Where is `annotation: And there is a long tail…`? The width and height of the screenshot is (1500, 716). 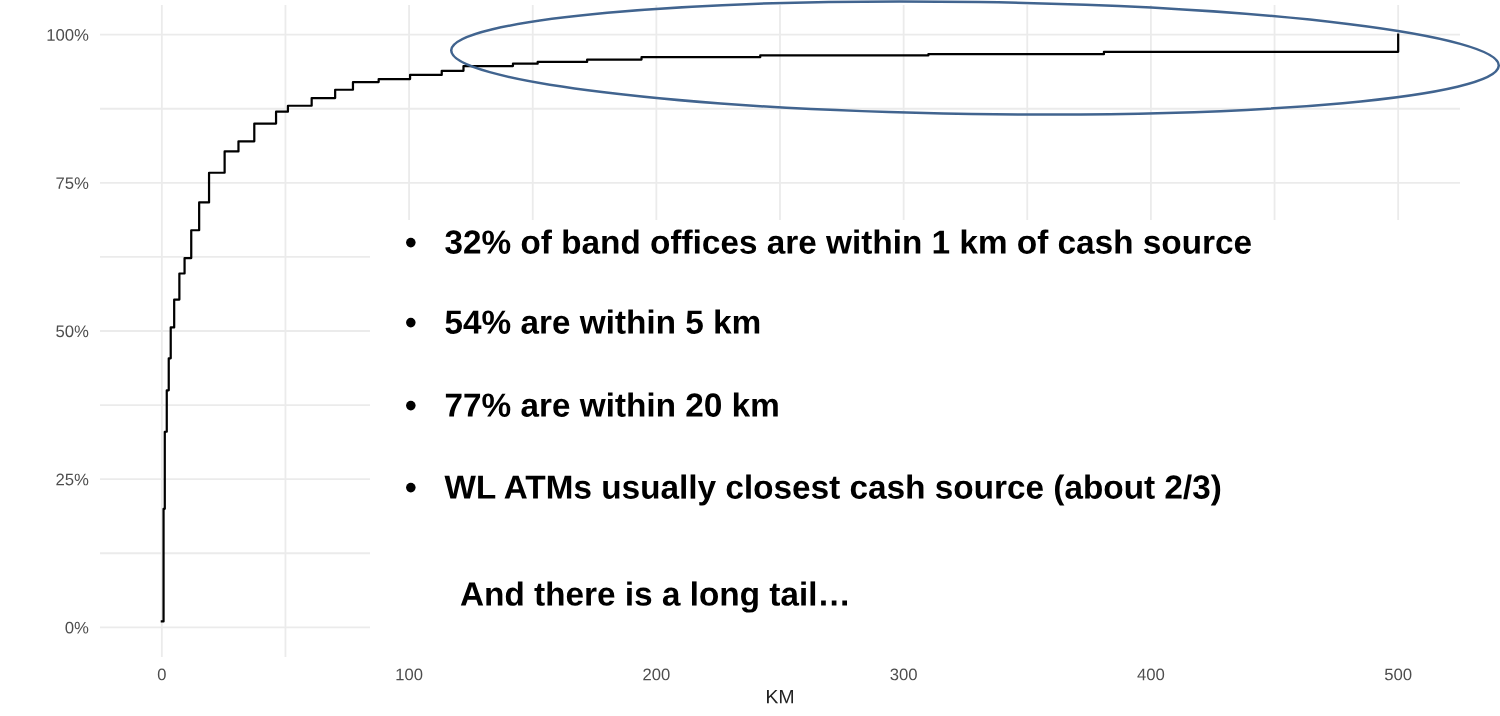 annotation: And there is a long tail… is located at coordinates (654, 597).